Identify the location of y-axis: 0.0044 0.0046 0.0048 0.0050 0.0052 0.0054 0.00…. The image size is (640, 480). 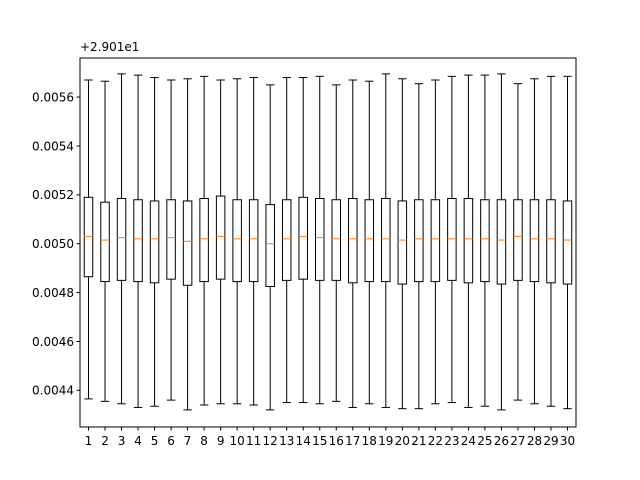
(56, 244).